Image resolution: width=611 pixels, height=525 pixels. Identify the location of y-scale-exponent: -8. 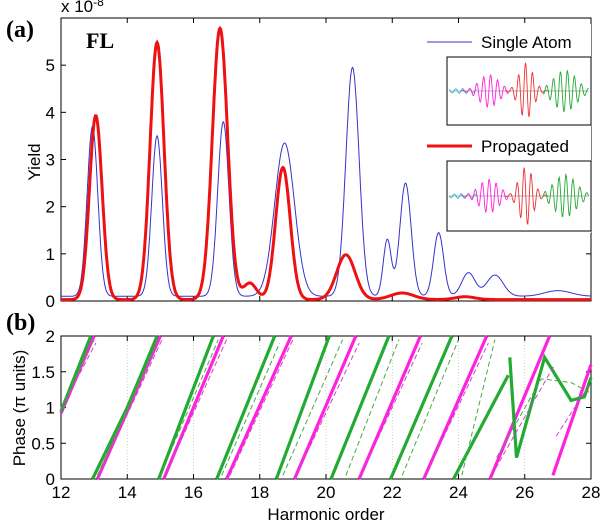
(98, 4).